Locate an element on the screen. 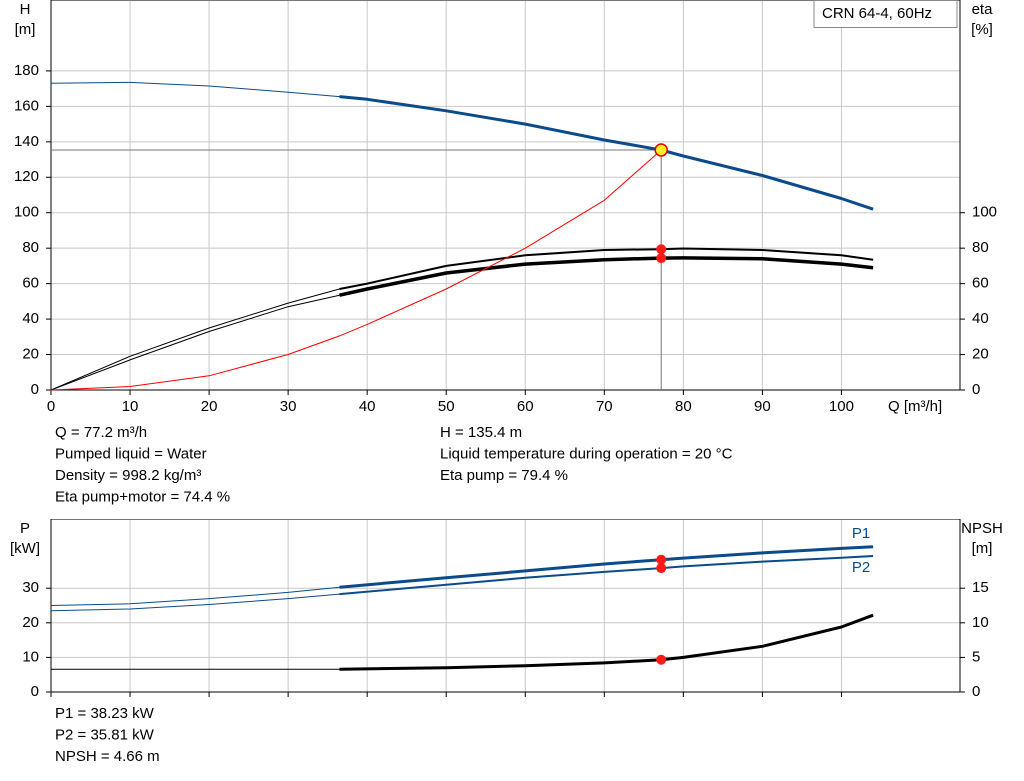 Image resolution: width=1024 pixels, height=781 pixels. x-axis-label: Q [m³/h] is located at coordinates (915, 406).